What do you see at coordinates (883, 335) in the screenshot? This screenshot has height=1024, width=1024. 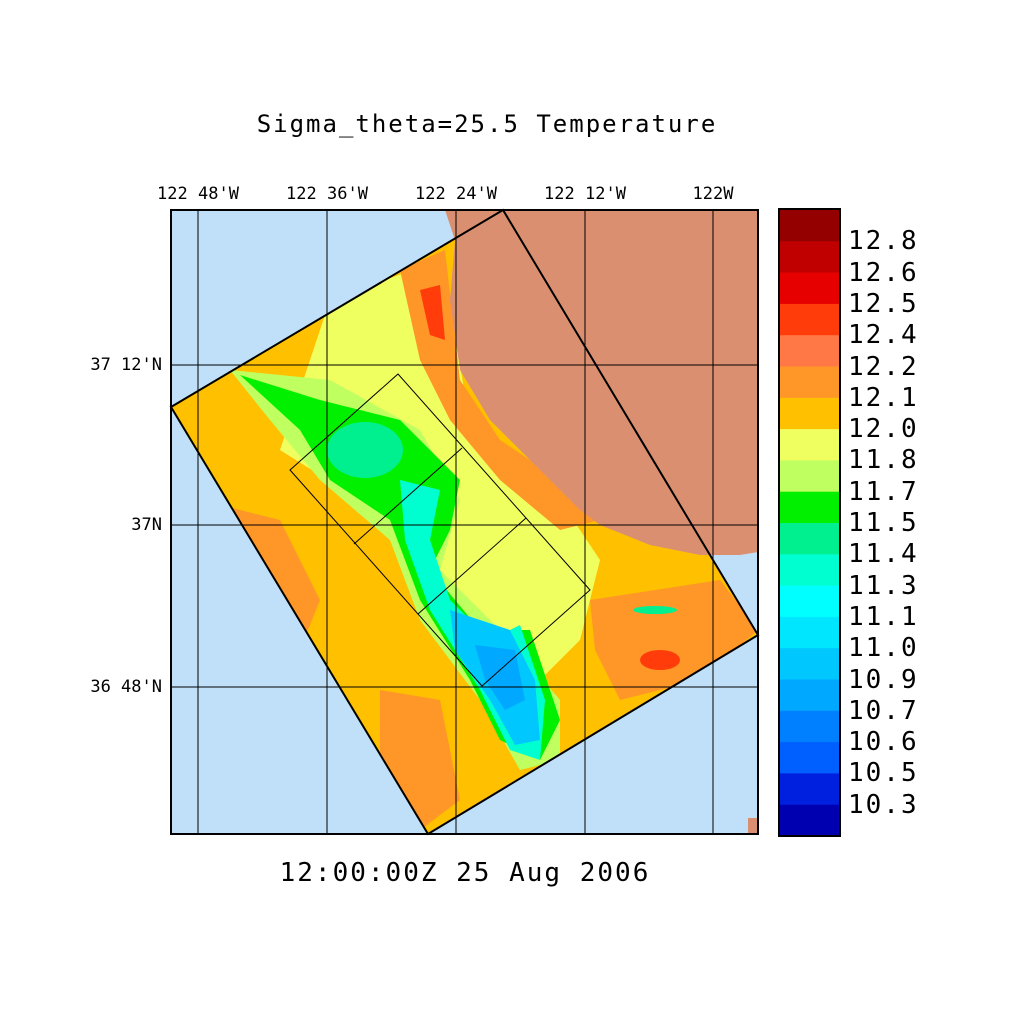 I see `colorbar-label: 12.4` at bounding box center [883, 335].